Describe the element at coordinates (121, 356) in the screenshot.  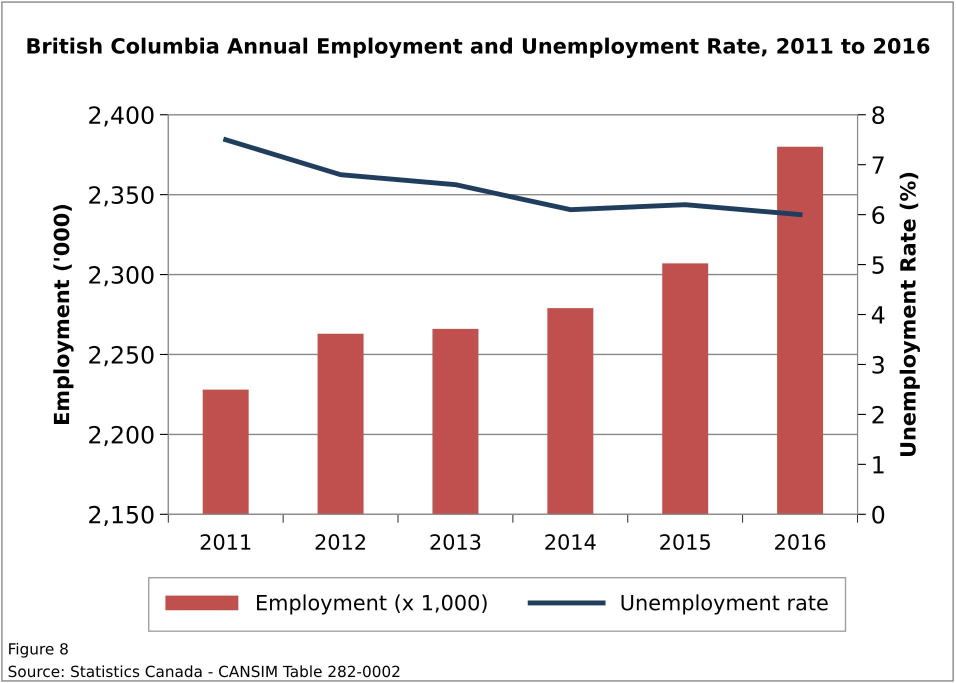
I see `y-tick-label: 2,250` at that location.